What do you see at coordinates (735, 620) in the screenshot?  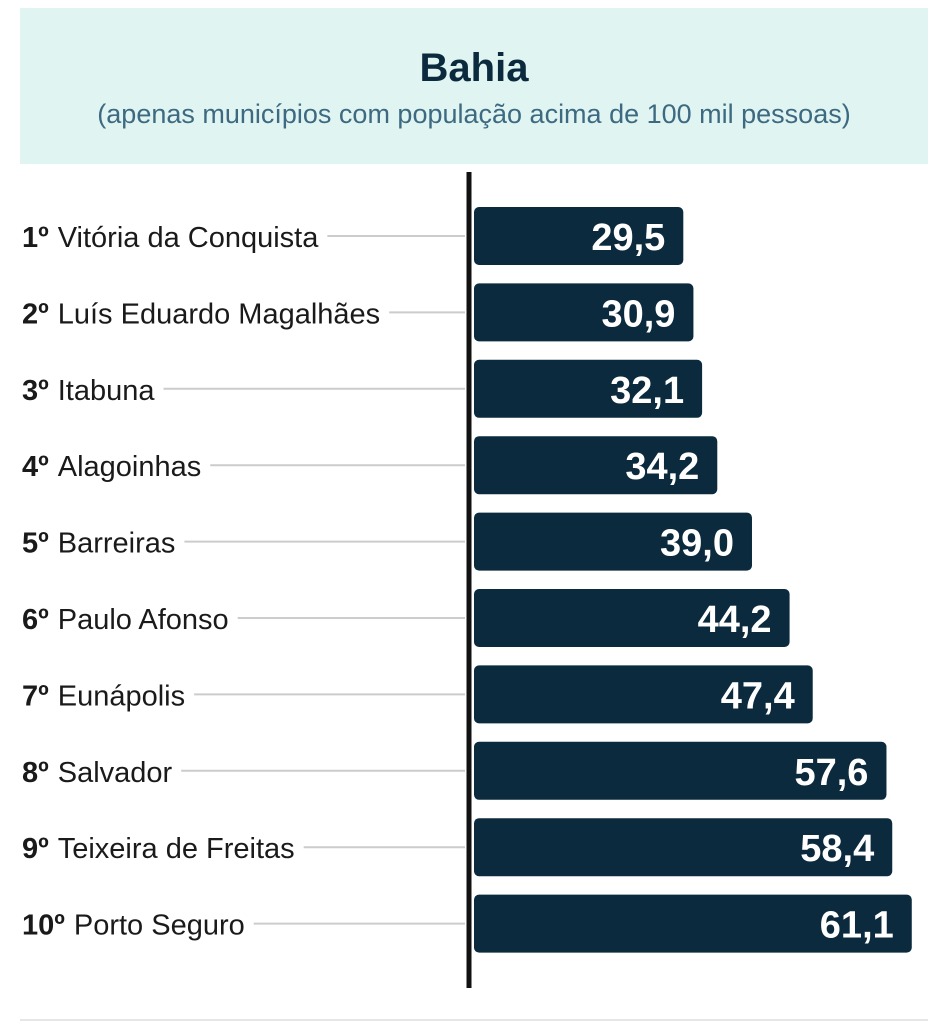 I see `bar-value-label: 44,2` at bounding box center [735, 620].